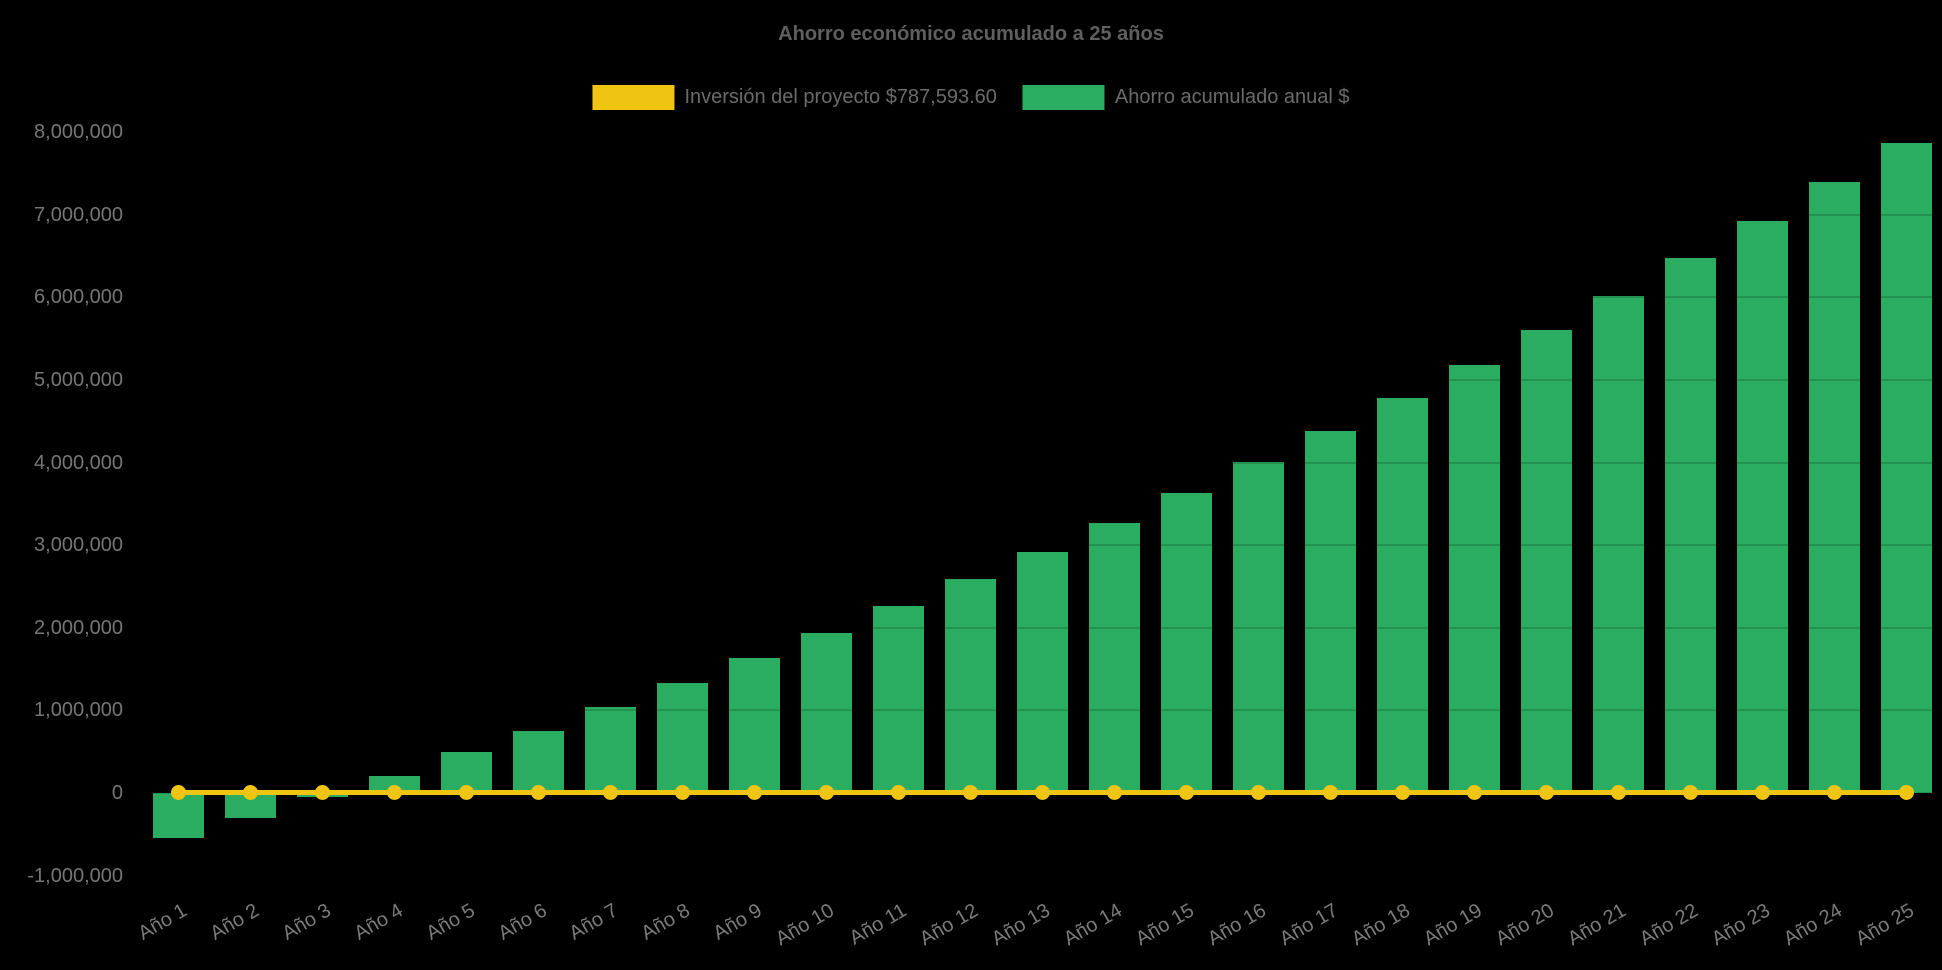  I want to click on bar-año-1, so click(179, 815).